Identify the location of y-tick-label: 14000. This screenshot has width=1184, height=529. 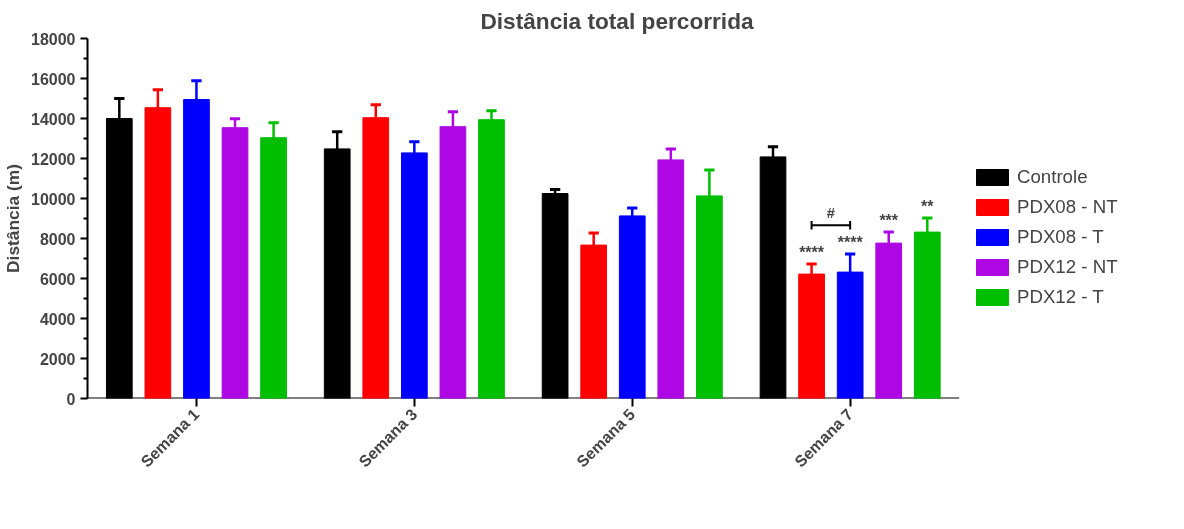
(53, 119).